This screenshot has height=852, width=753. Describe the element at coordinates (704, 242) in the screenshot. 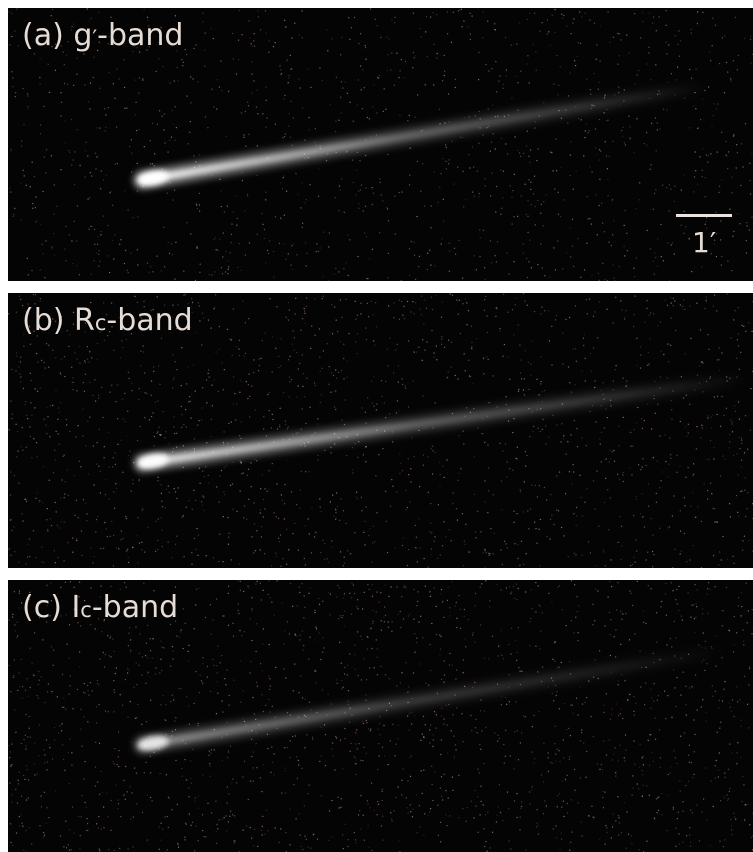

I see `scale-bar-label: 1′` at that location.